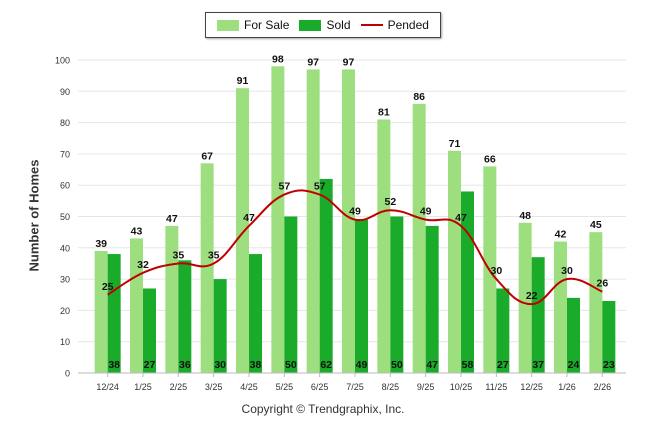 The image size is (646, 434). What do you see at coordinates (326, 365) in the screenshot?
I see `data-label-sold: 62` at bounding box center [326, 365].